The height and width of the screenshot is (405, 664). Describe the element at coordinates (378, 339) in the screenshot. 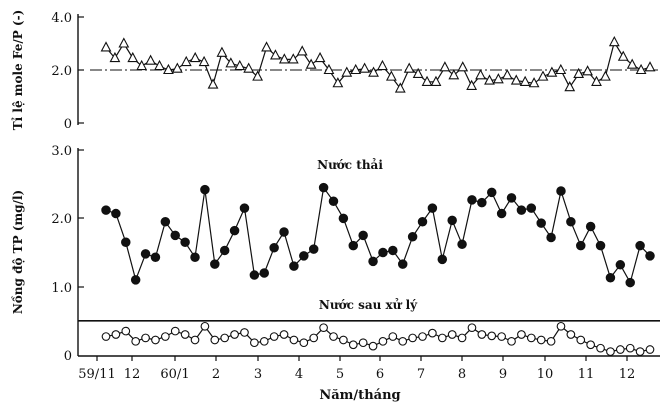

I see `treated-water-line` at that location.